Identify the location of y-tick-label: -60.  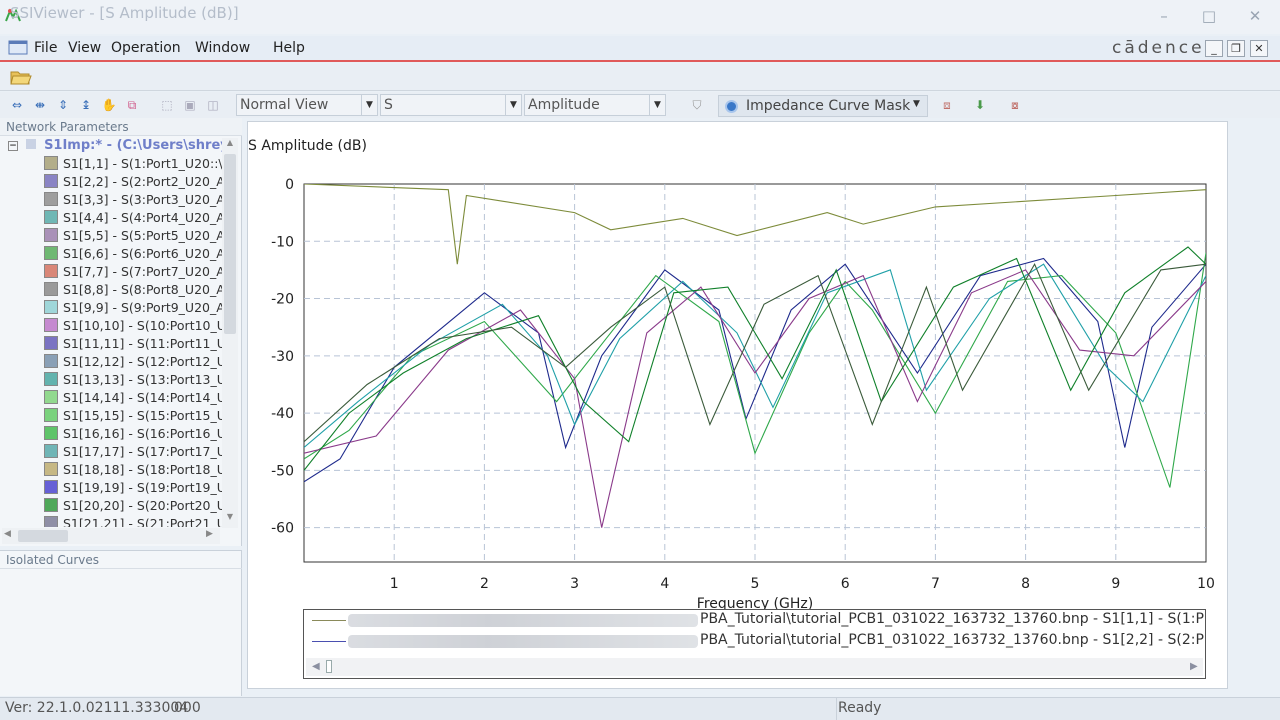
(282, 529).